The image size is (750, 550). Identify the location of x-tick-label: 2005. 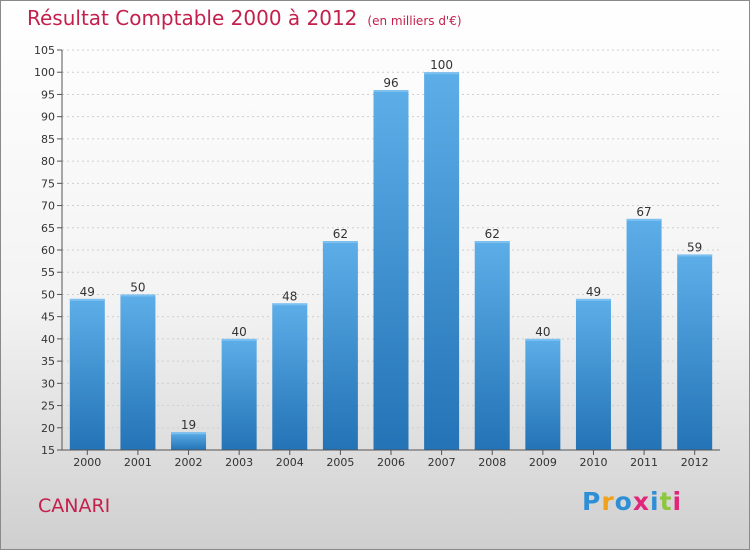
(340, 462).